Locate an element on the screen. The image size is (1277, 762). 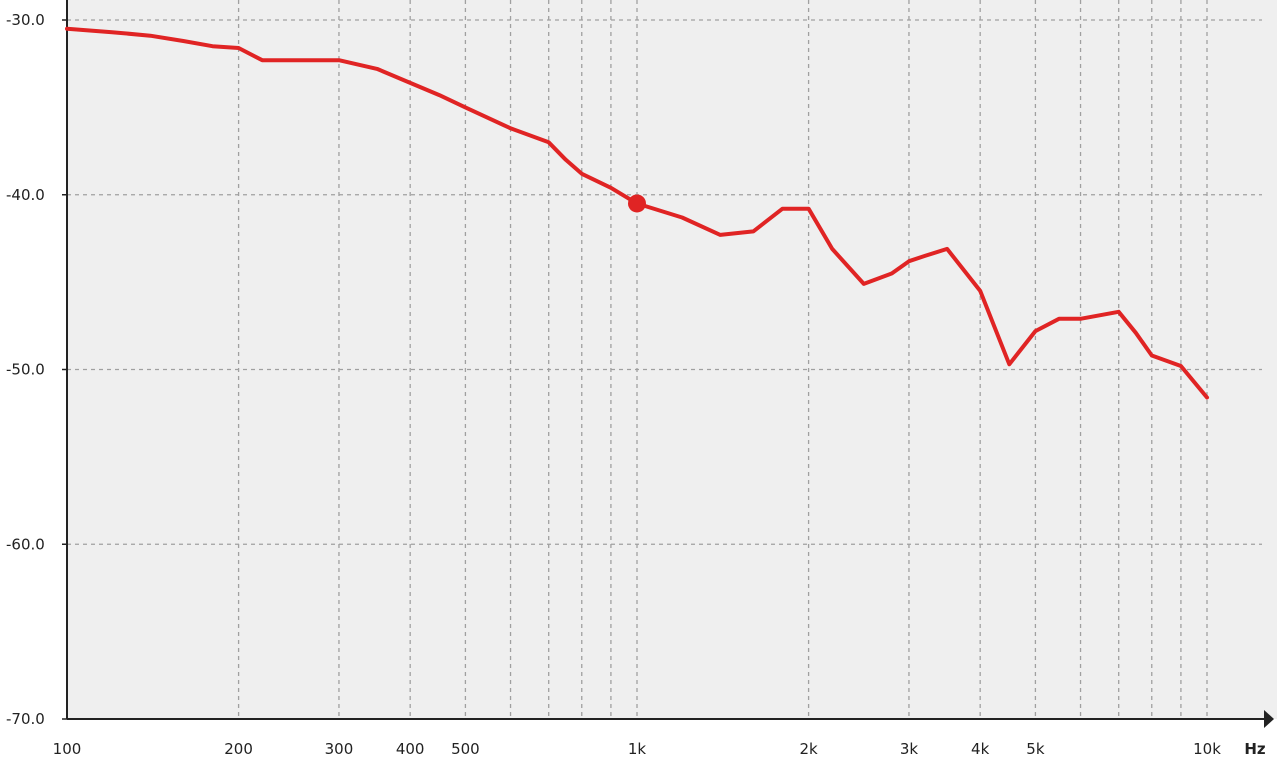
x-tick-label: 5k is located at coordinates (1035, 749).